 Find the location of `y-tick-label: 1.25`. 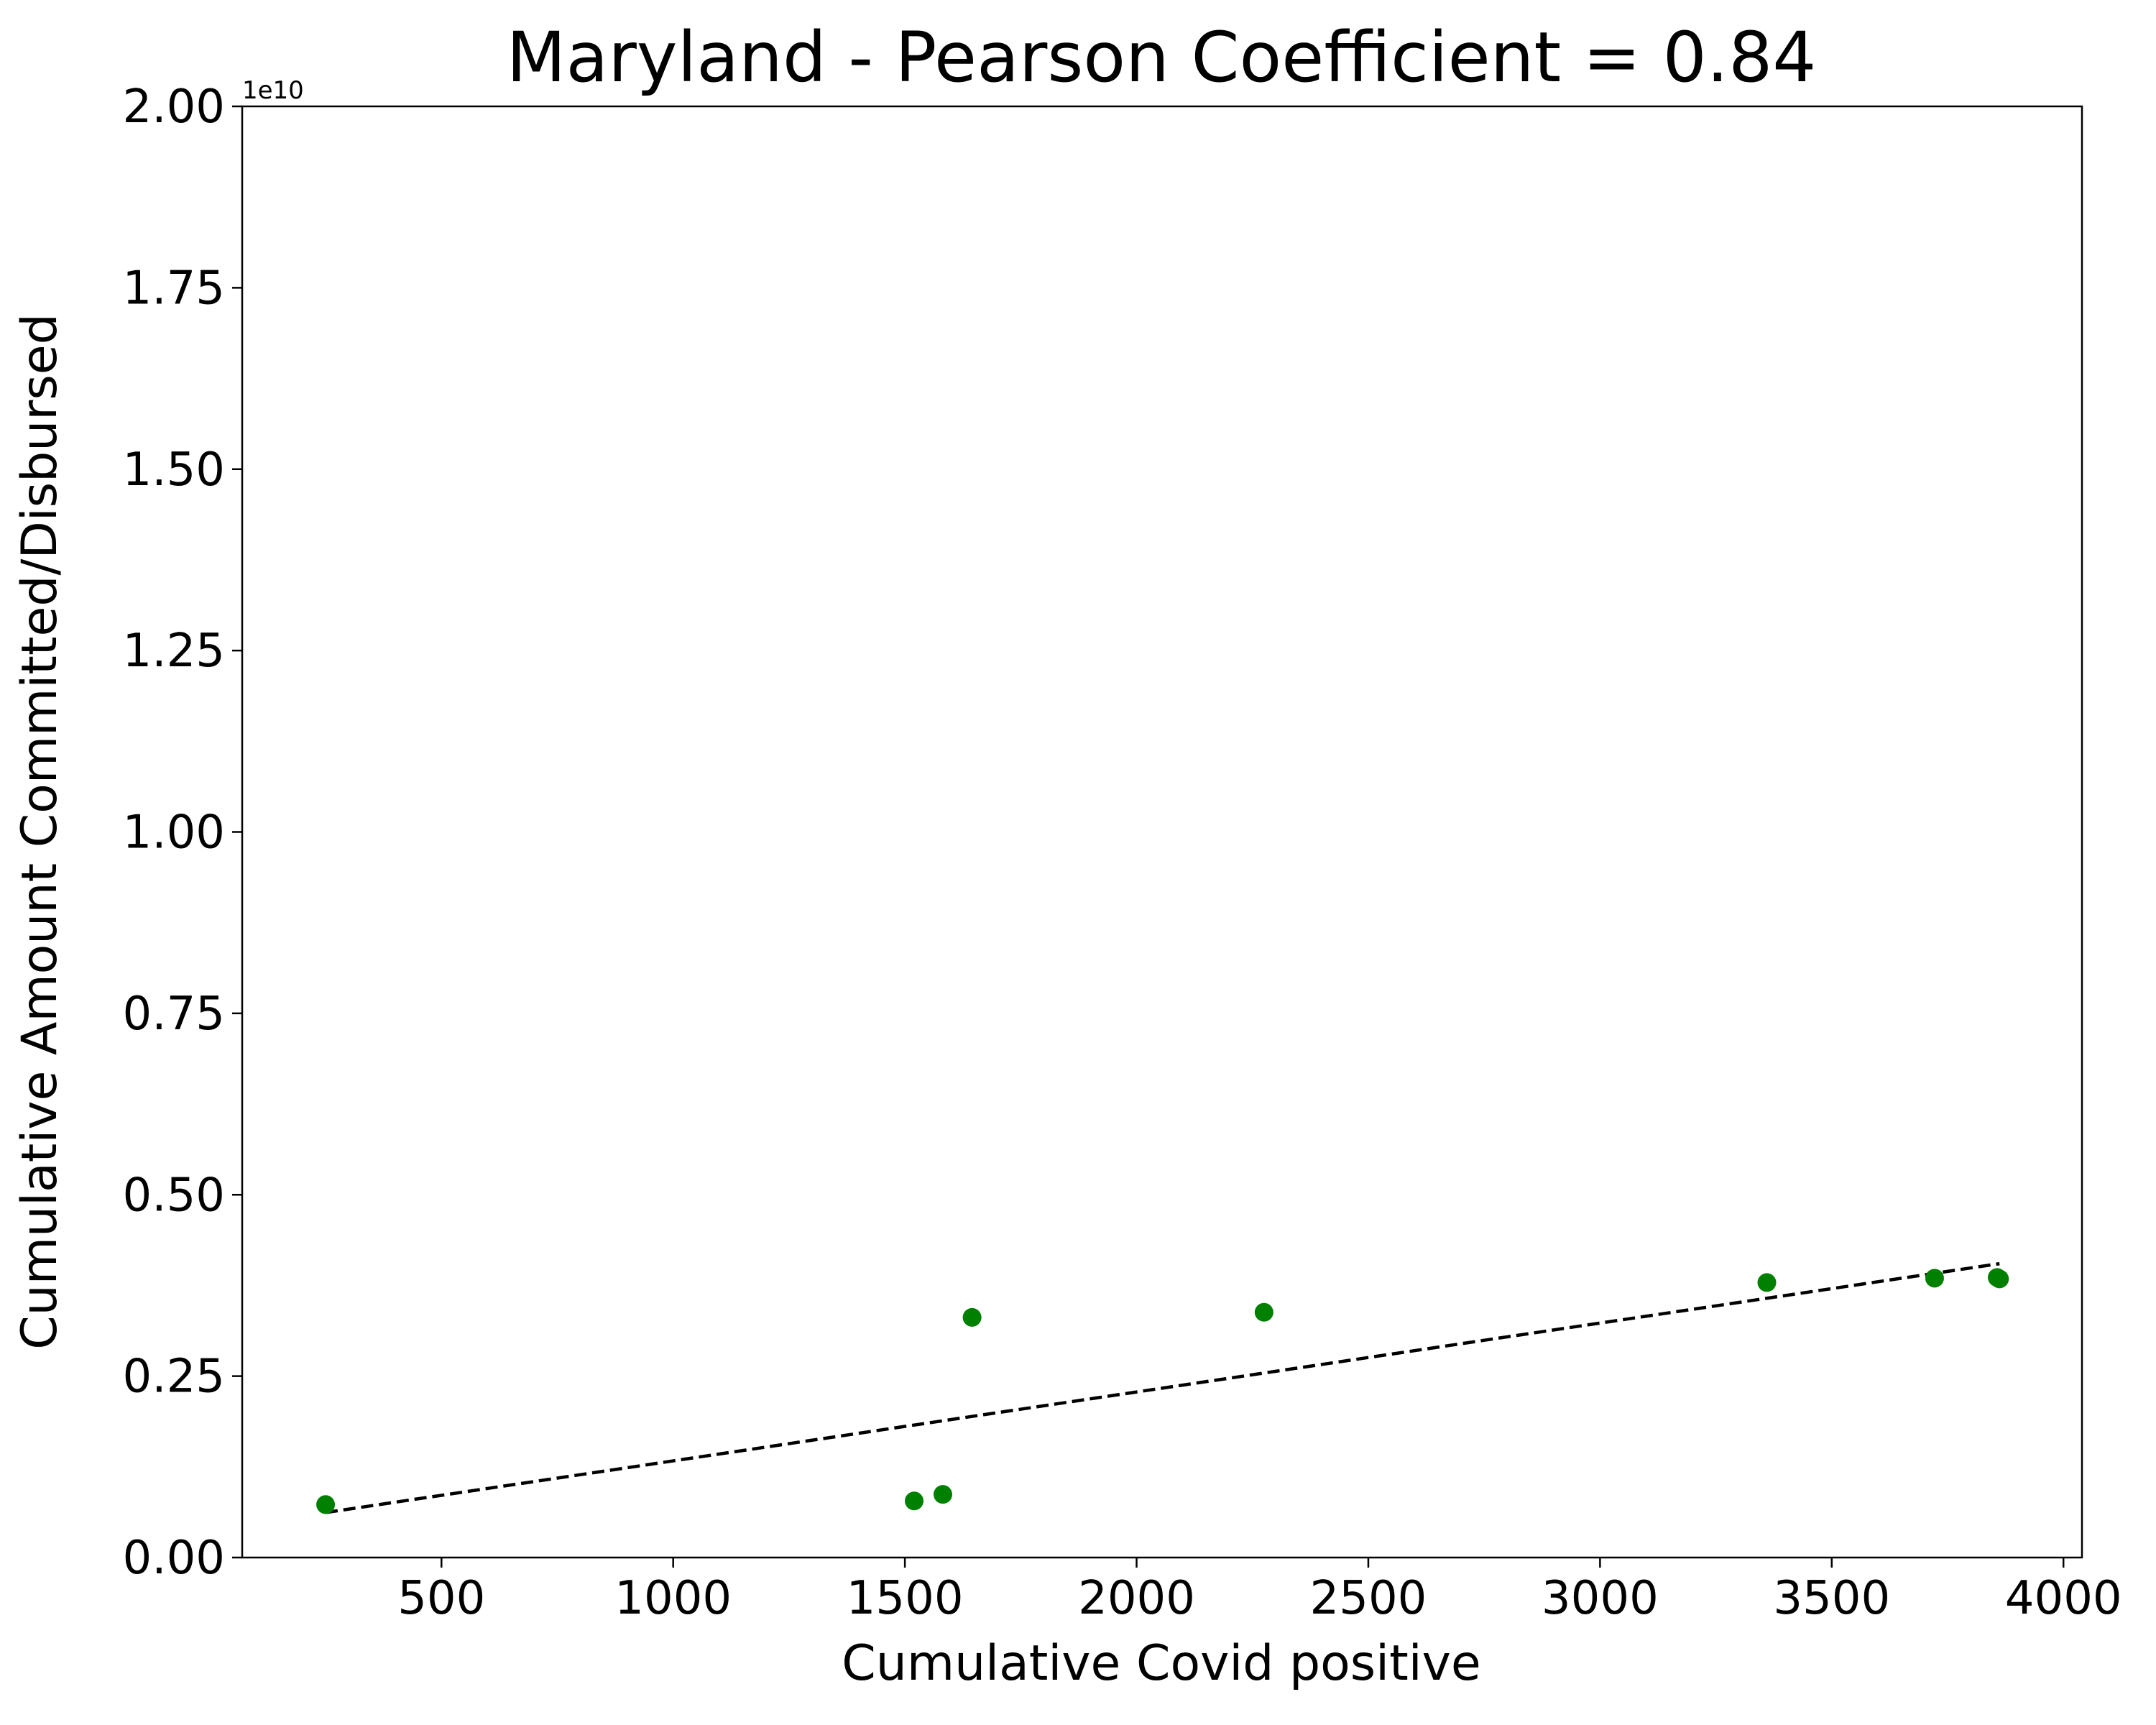

y-tick-label: 1.25 is located at coordinates (174, 651).